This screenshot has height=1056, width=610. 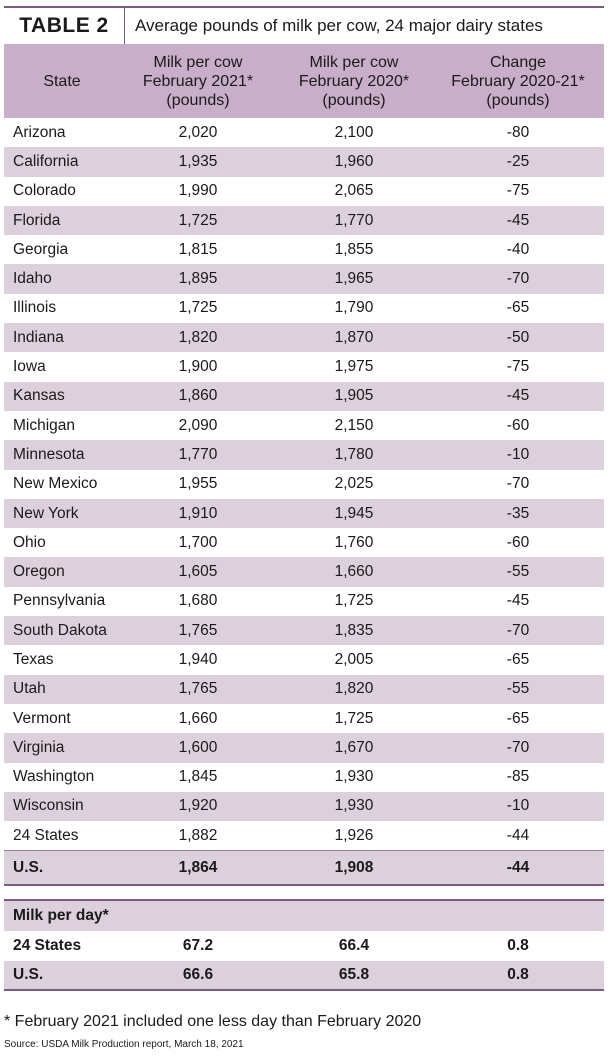 What do you see at coordinates (198, 945) in the screenshot?
I see `table-cell-feb-2021: 67.2` at bounding box center [198, 945].